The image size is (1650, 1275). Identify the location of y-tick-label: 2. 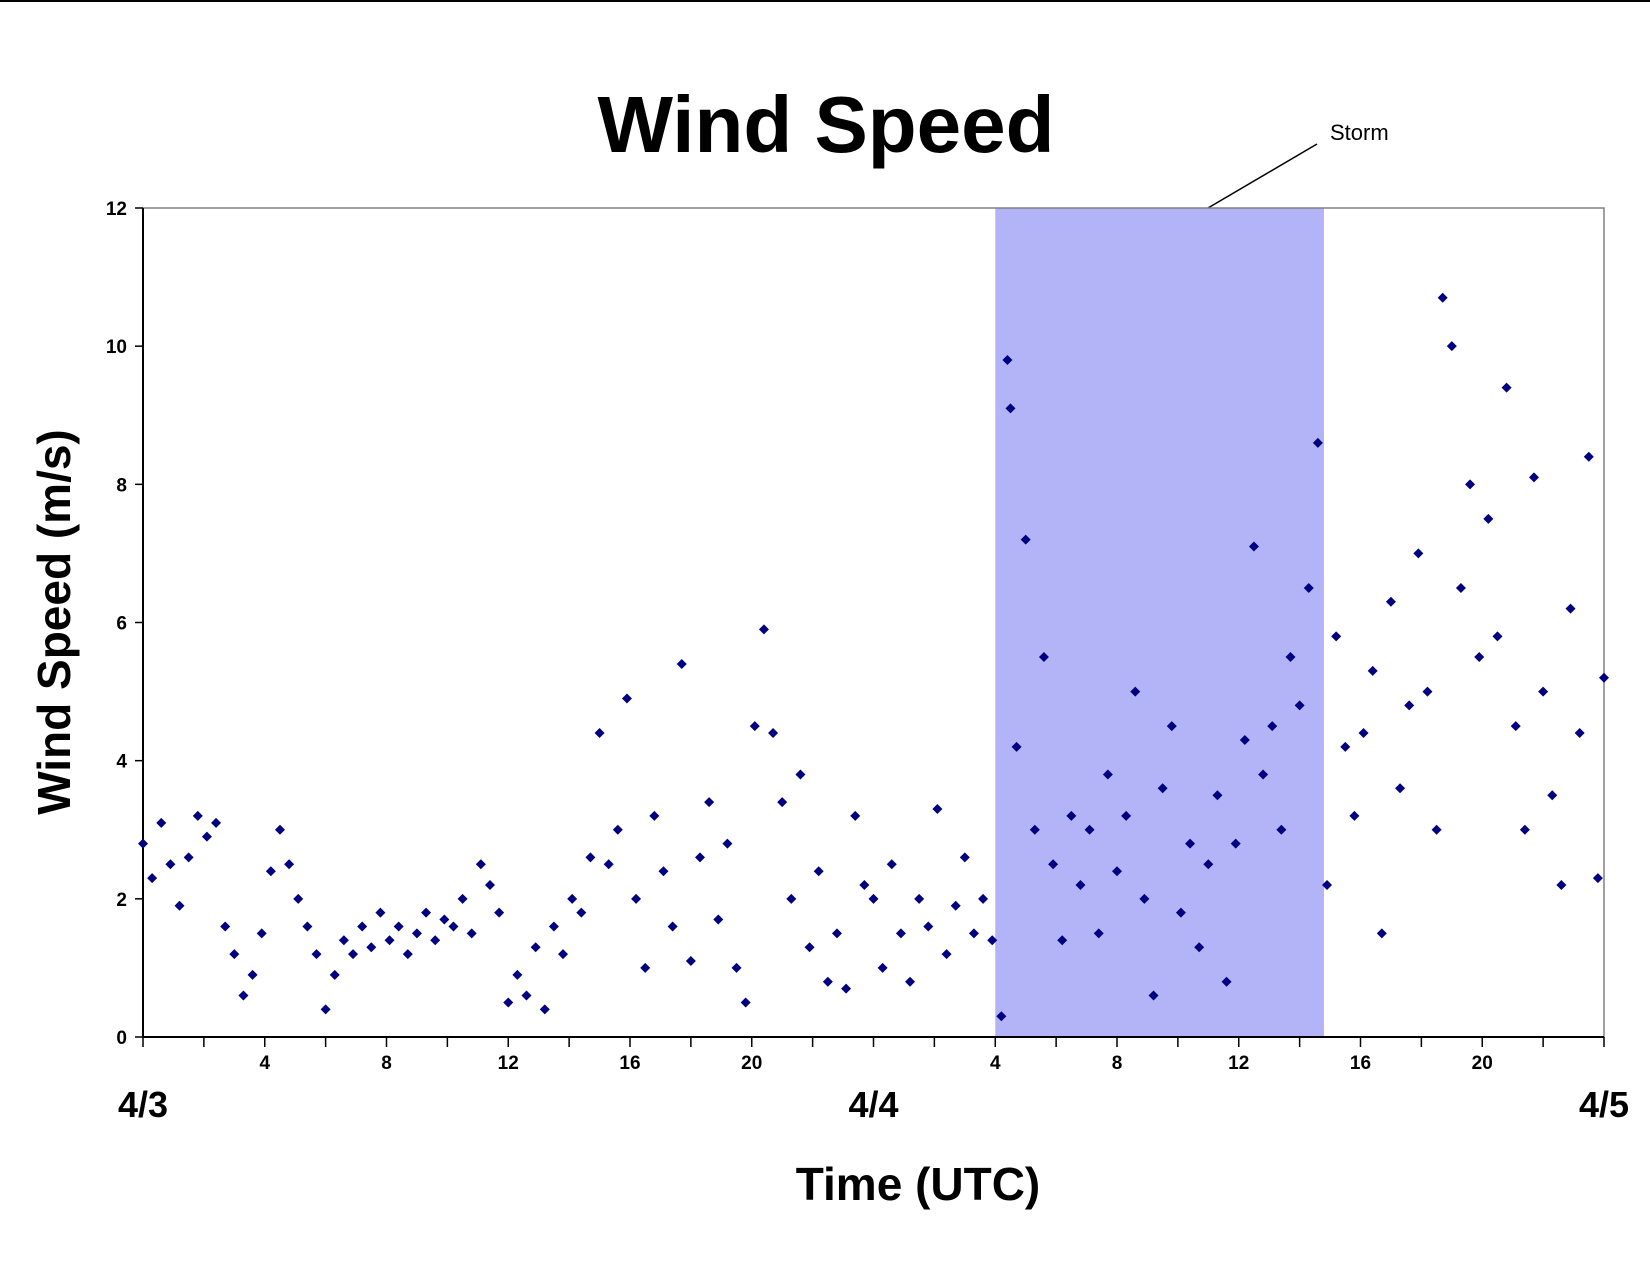
(121, 900).